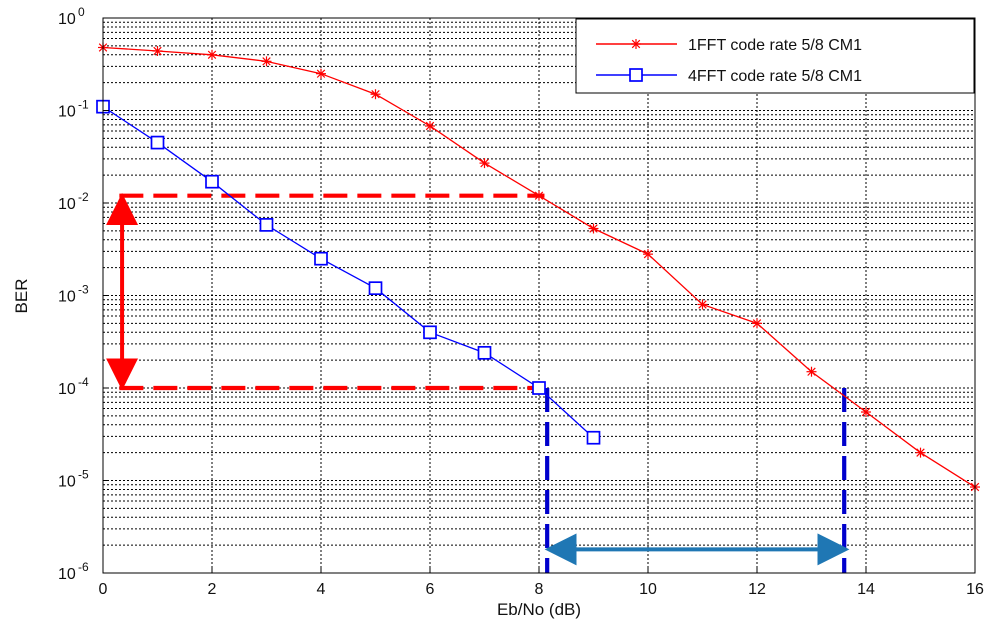  I want to click on y-tick-exponent: -5, so click(83, 475).